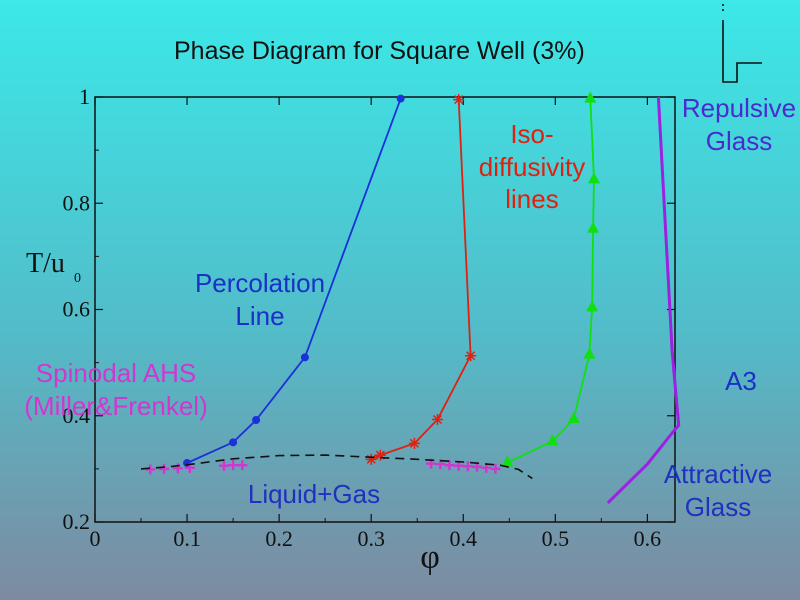 The width and height of the screenshot is (800, 600). I want to click on repulsive-glass-label: Repulsive Glass, so click(739, 124).